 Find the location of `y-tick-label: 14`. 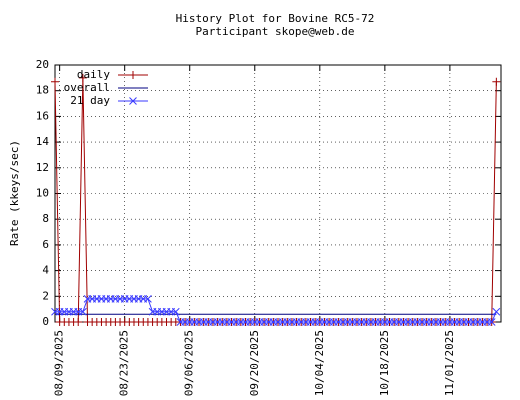

y-tick-label: 14 is located at coordinates (43, 141).